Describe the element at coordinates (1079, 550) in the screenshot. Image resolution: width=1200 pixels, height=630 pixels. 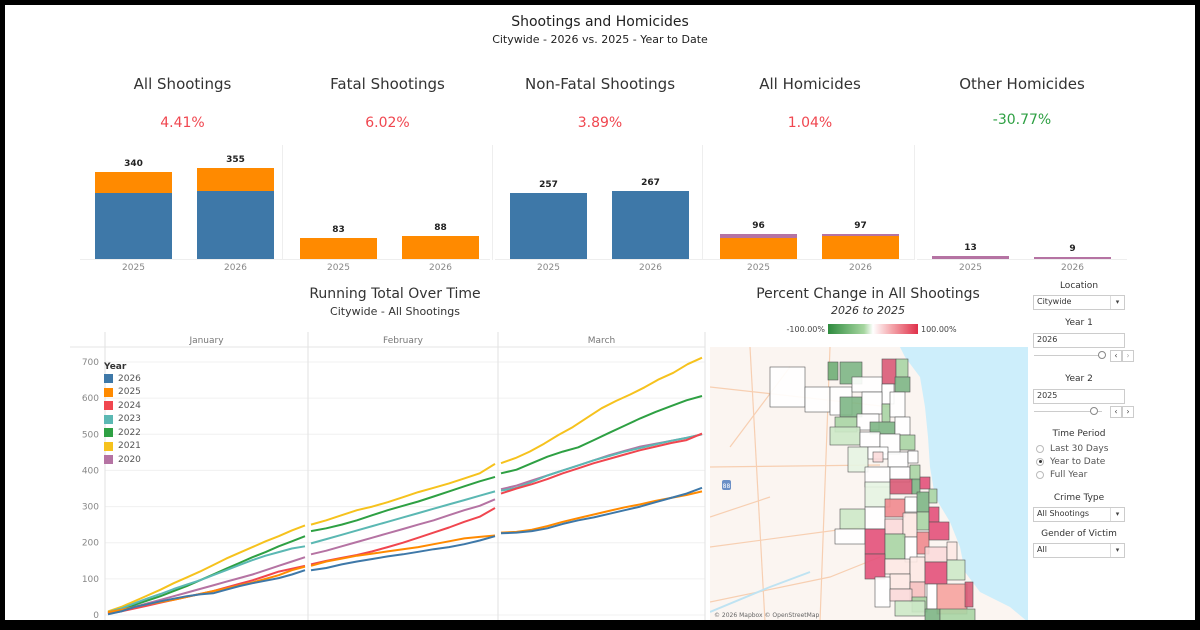
I see `gender-dropdown: All ▾` at that location.